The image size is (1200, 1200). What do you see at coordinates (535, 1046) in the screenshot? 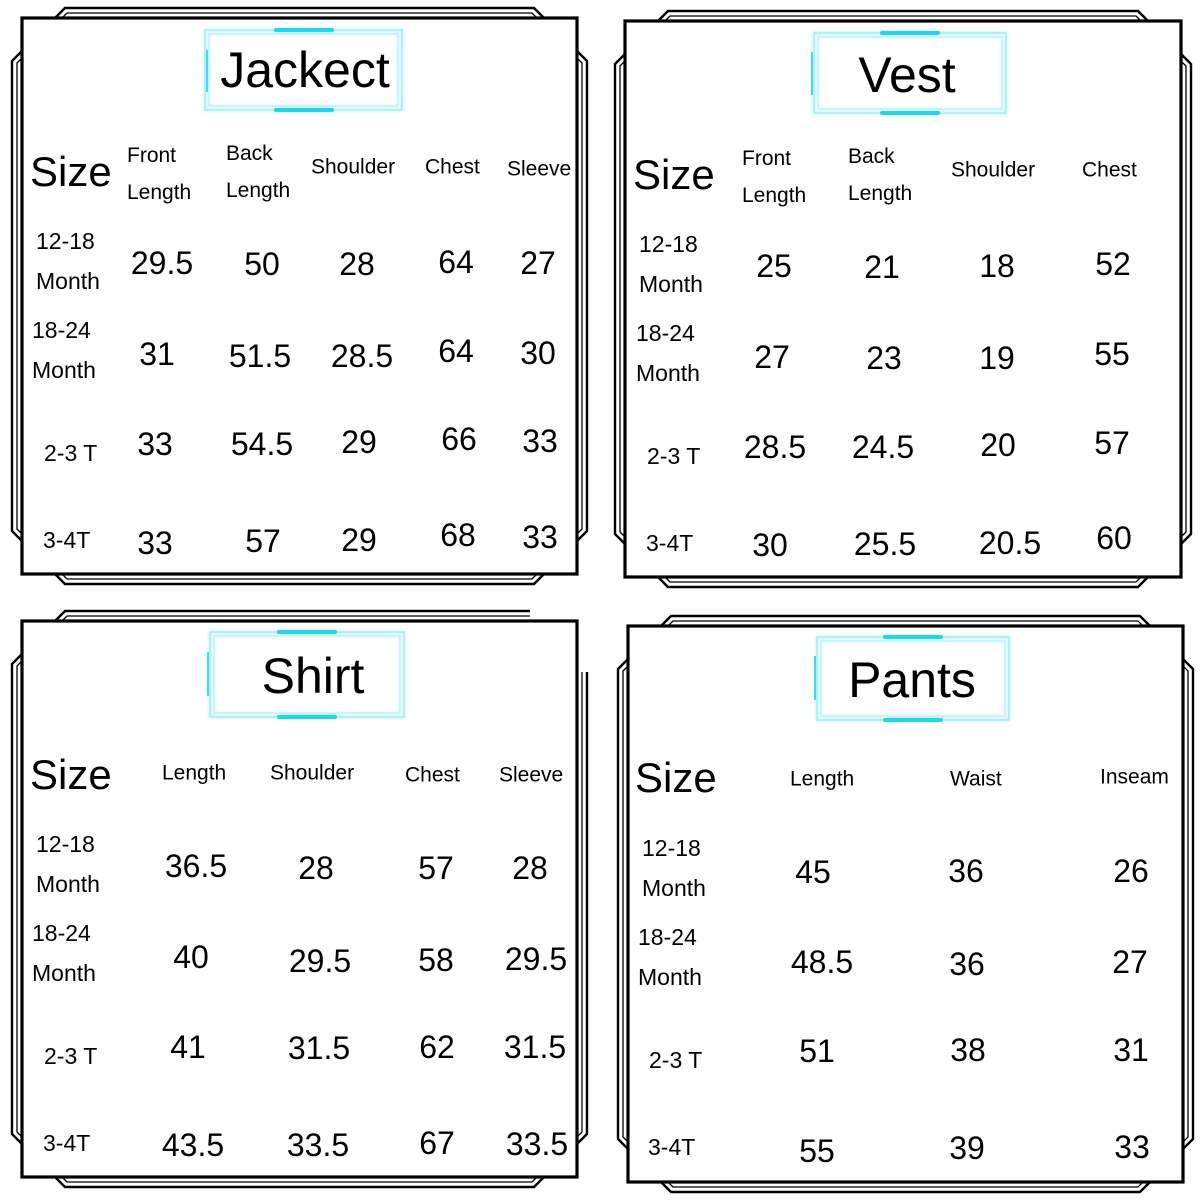
I see `measurement-value: 31.5` at bounding box center [535, 1046].